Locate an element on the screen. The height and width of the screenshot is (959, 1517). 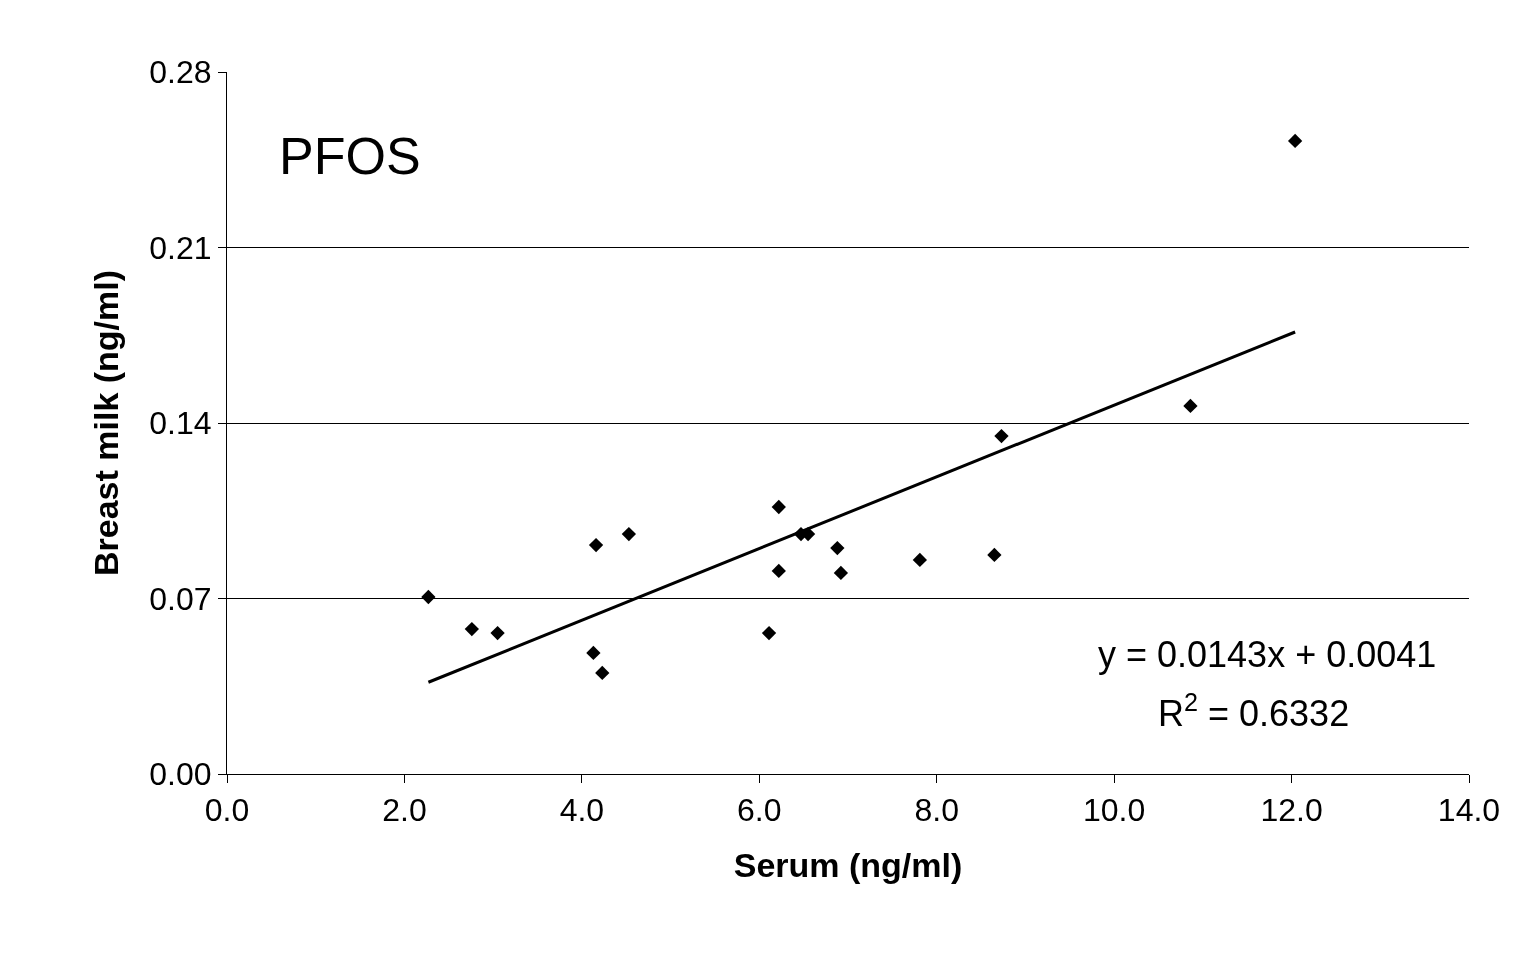
y-tick-label: 0.07 is located at coordinates (180, 598).